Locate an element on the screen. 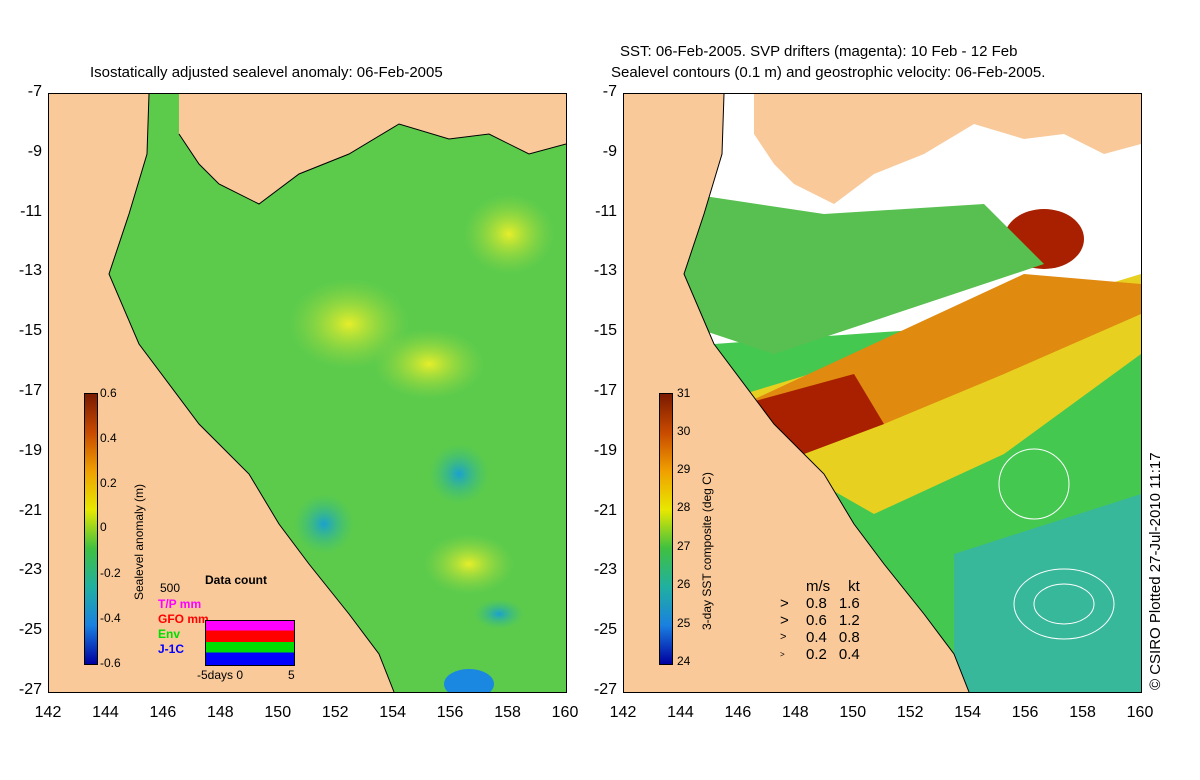 The height and width of the screenshot is (780, 1200). colorbar-tick: -0.4 is located at coordinates (110, 618).